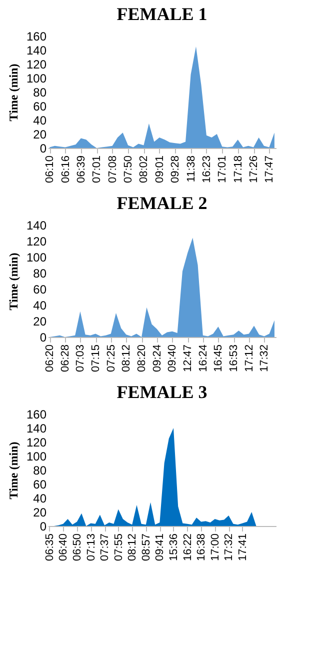 The width and height of the screenshot is (322, 651). I want to click on x-tick-label: 07:15, so click(96, 358).